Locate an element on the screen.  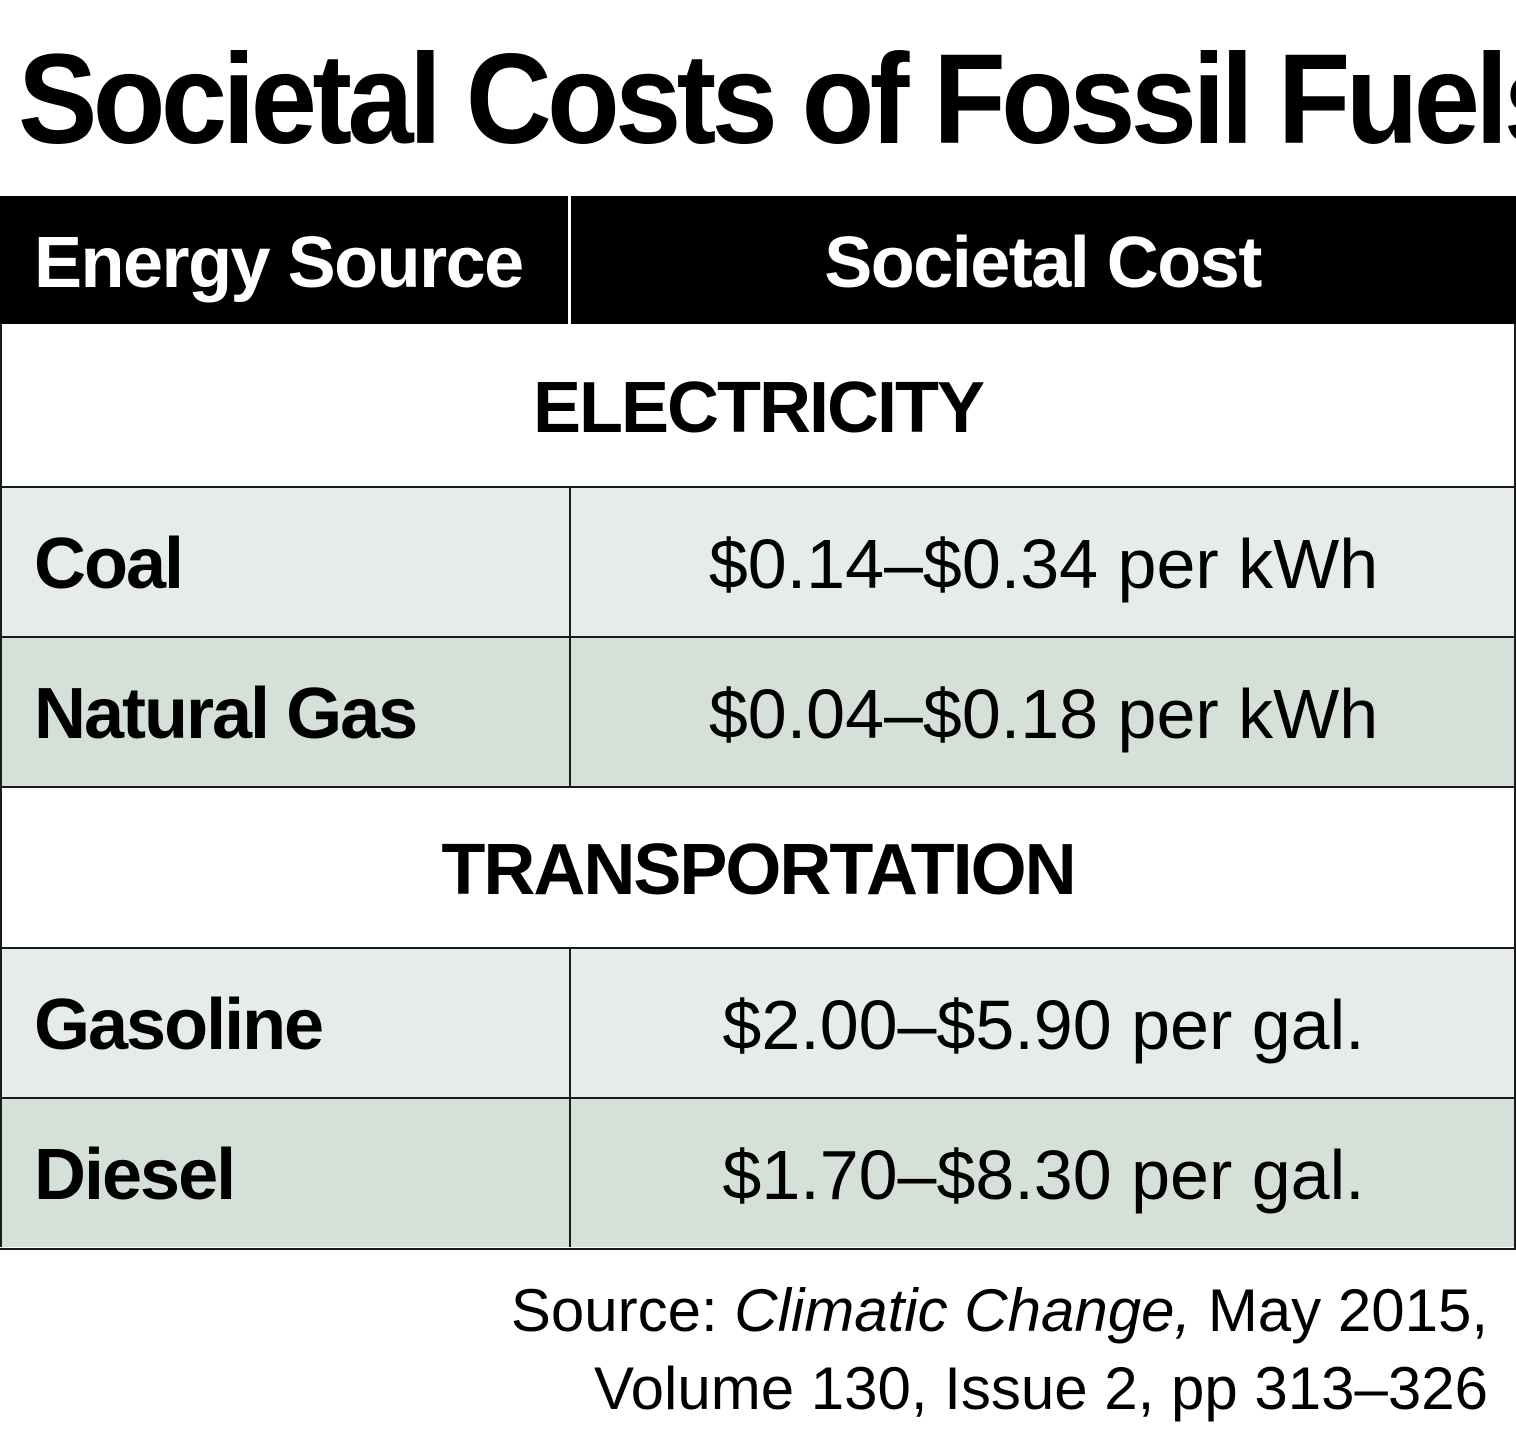
source-line-1: Source: Climatic Change, May 2015, is located at coordinates (999, 1311).